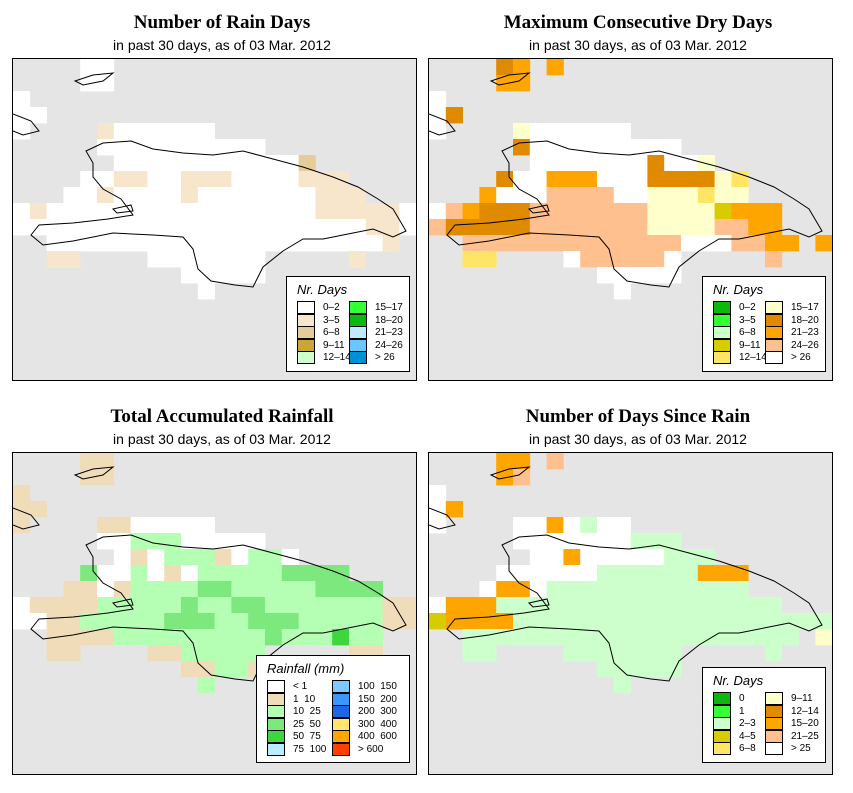  I want to click on legend-item: 12–14, so click(792, 711).